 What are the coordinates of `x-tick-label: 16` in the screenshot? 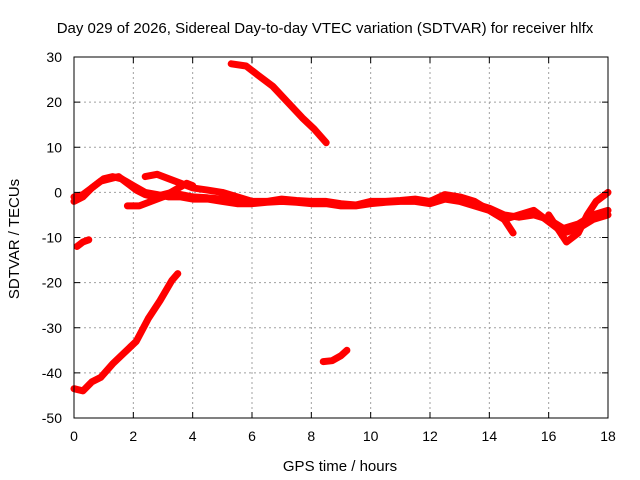 It's located at (549, 436).